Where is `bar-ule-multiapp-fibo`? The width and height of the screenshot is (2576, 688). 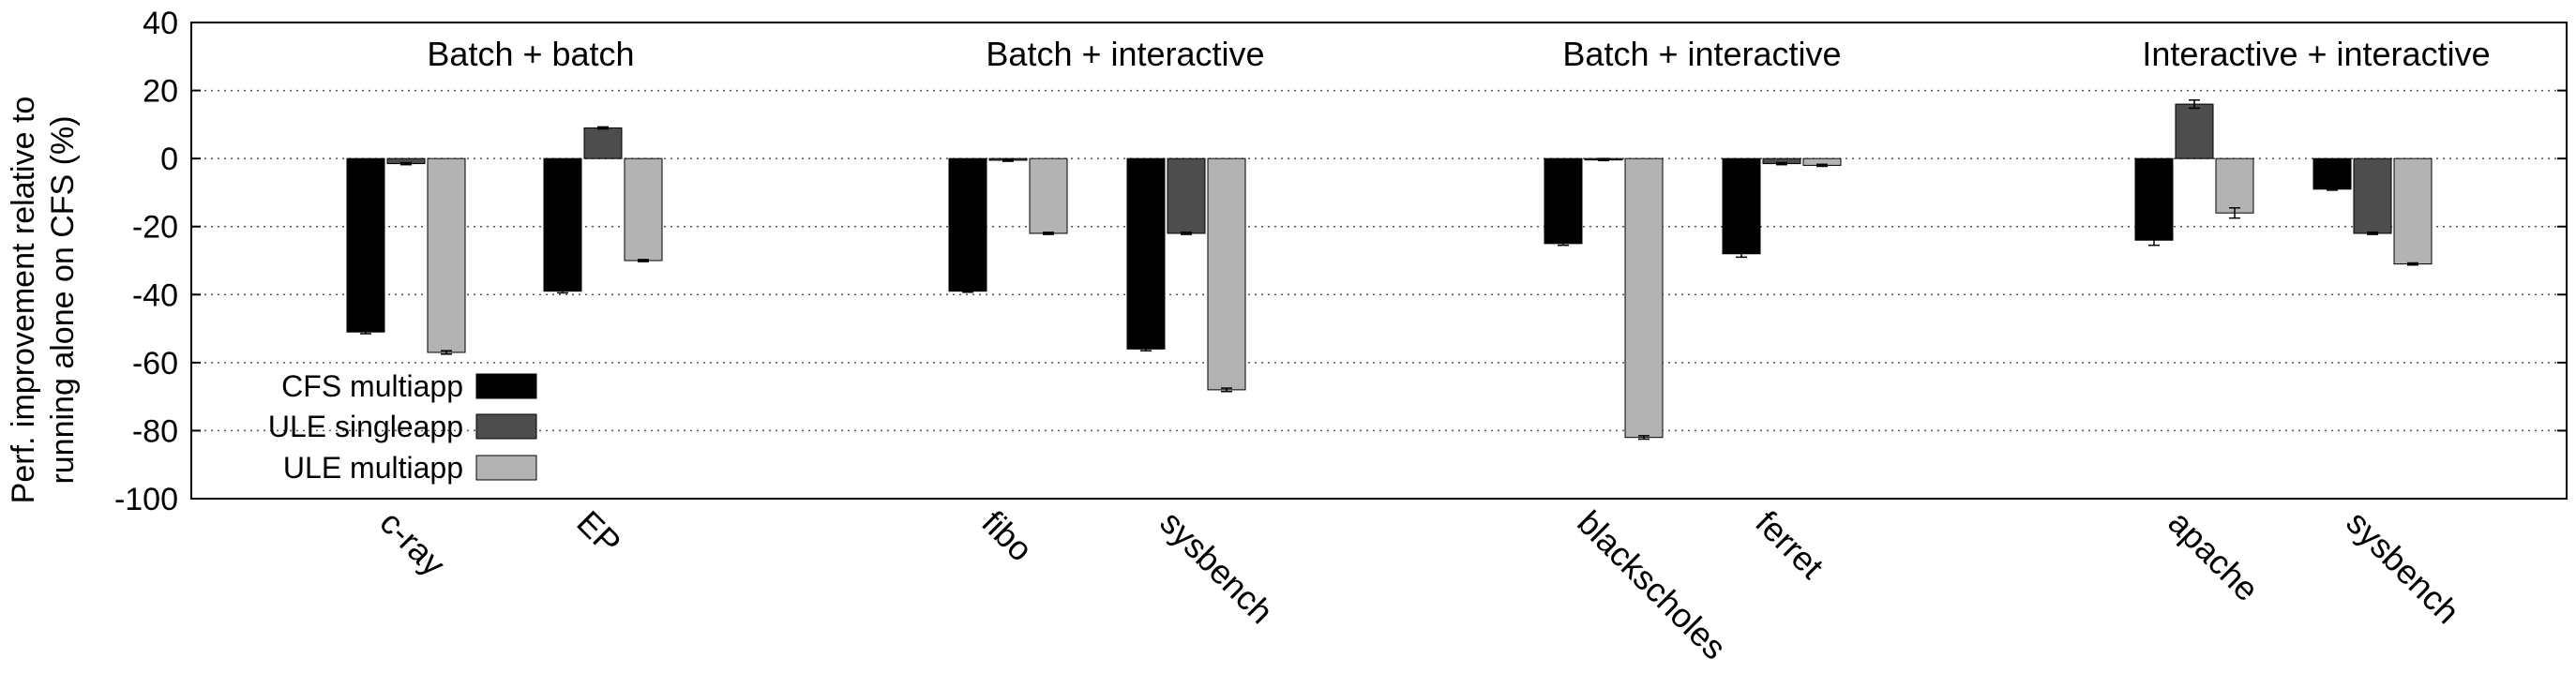 bar-ule-multiapp-fibo is located at coordinates (1048, 195).